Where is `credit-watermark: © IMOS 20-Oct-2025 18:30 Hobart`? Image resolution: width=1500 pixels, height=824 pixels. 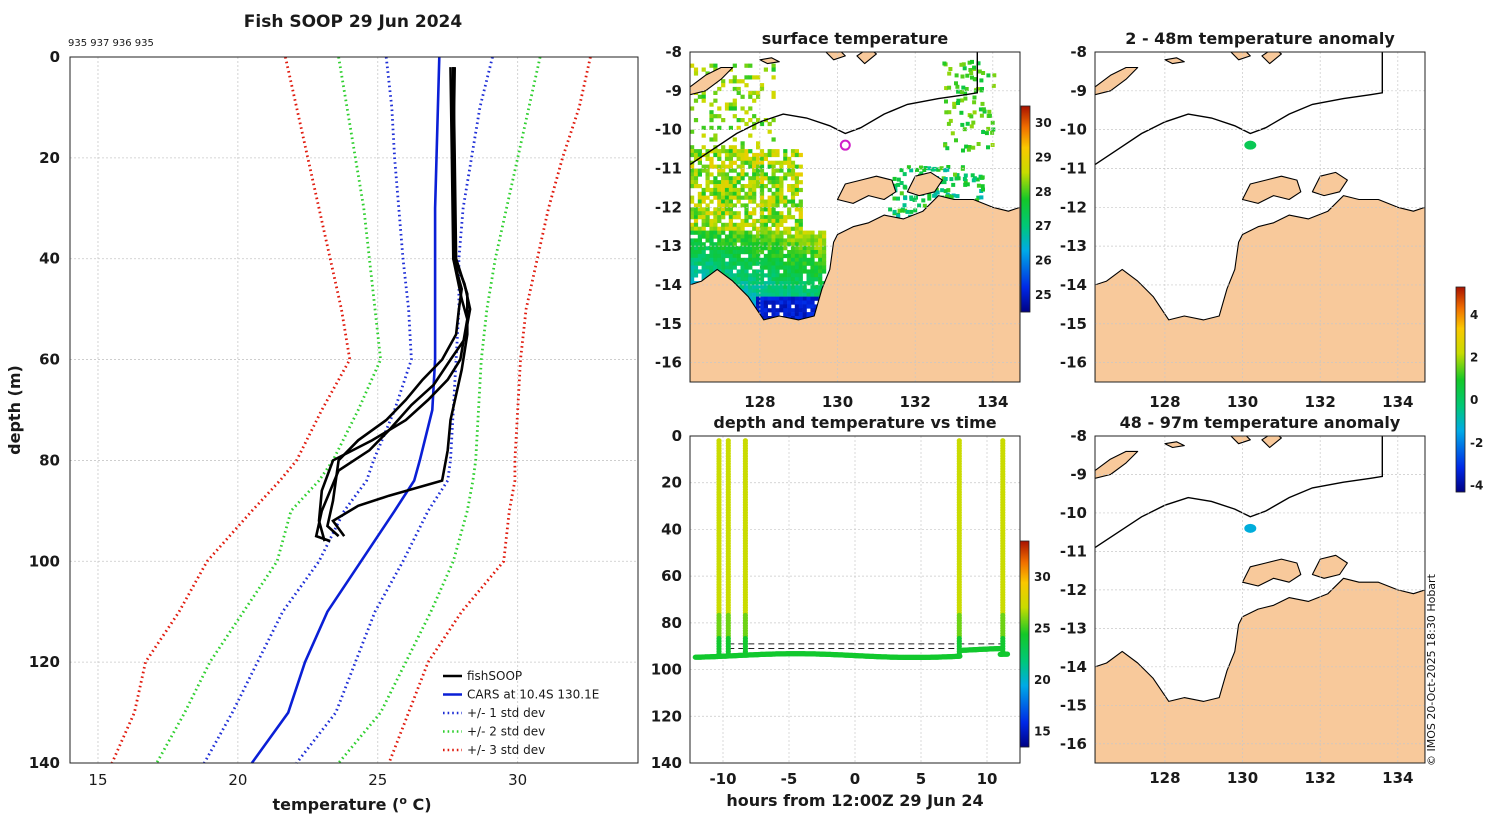 credit-watermark: © IMOS 20-Oct-2025 18:30 Hobart is located at coordinates (1431, 650).